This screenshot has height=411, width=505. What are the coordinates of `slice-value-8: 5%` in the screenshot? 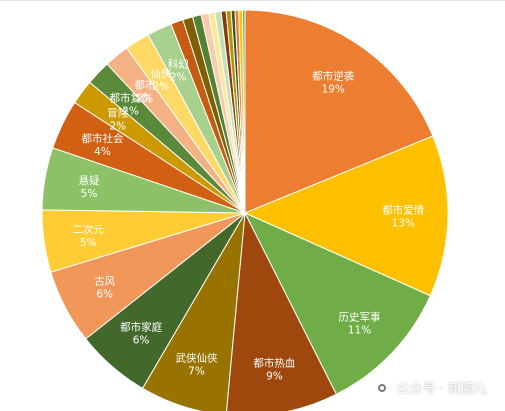 It's located at (89, 194).